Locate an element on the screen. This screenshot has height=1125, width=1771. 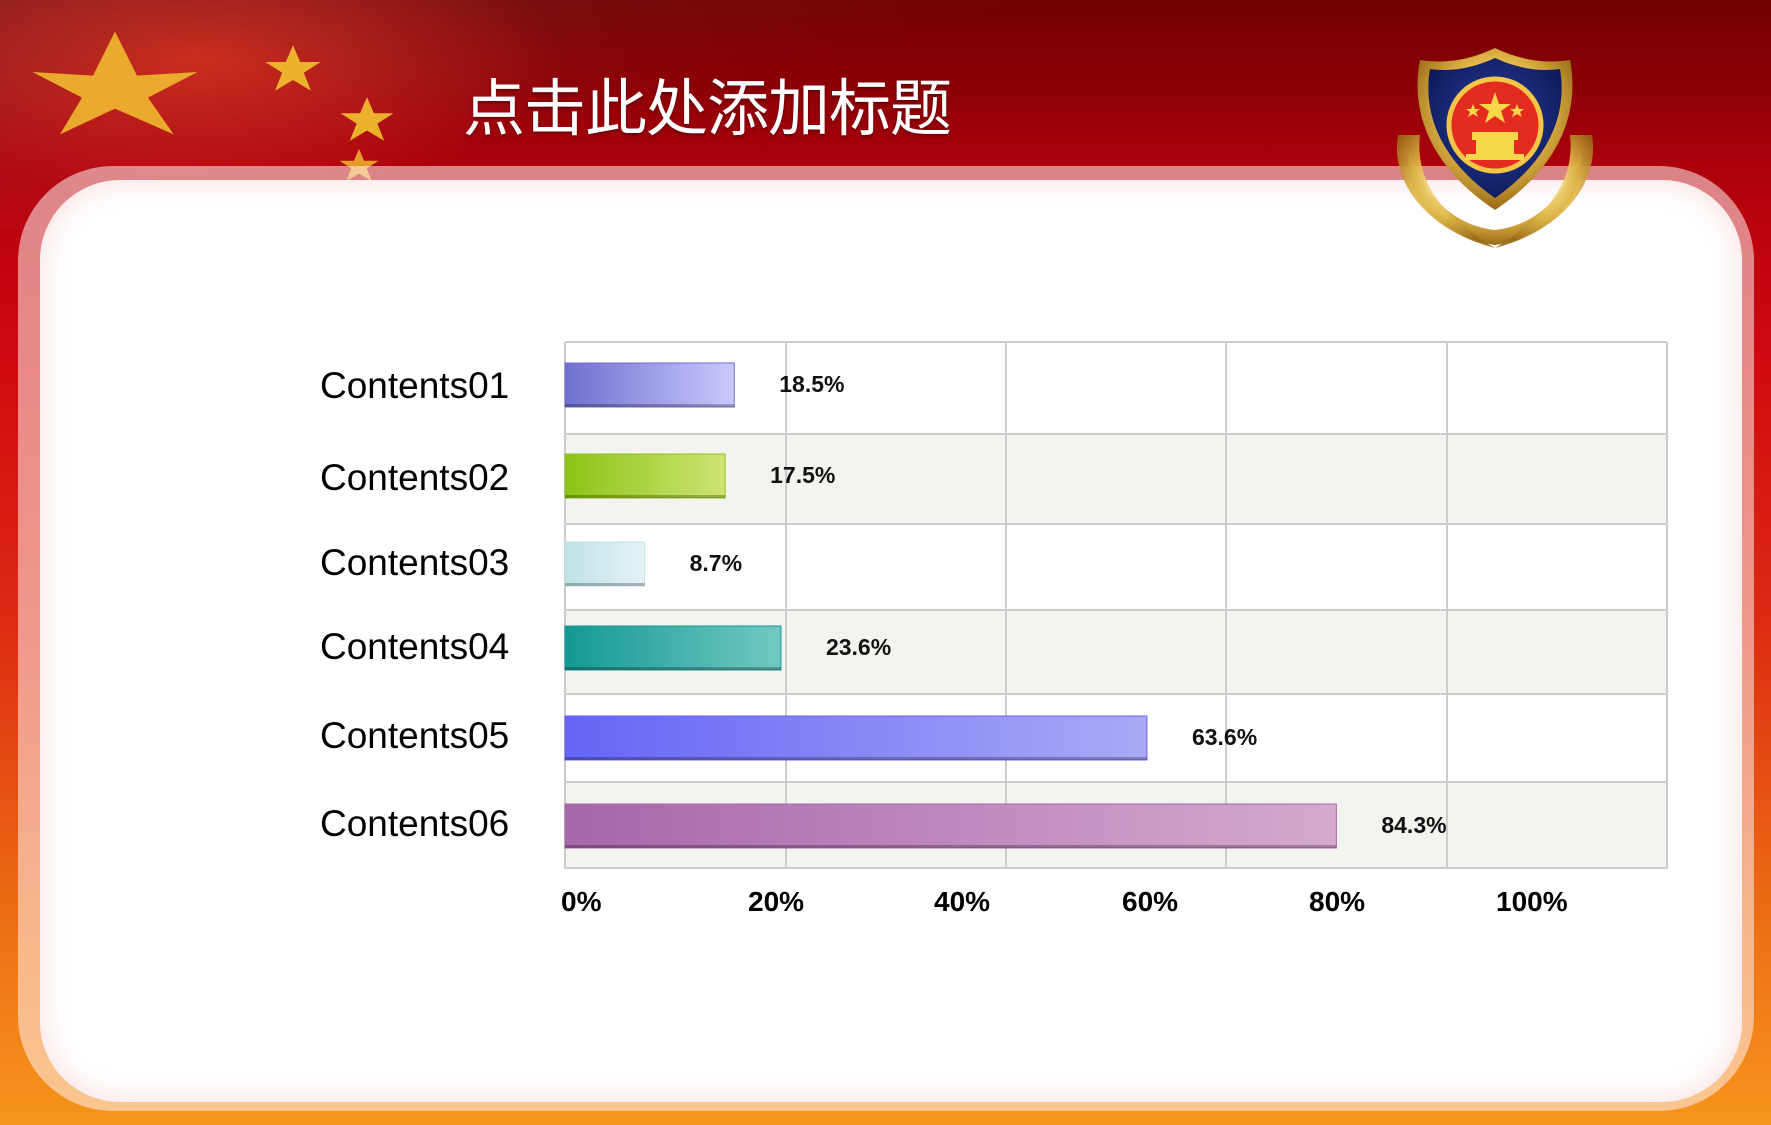
value-label: 63.6% is located at coordinates (1224, 737).